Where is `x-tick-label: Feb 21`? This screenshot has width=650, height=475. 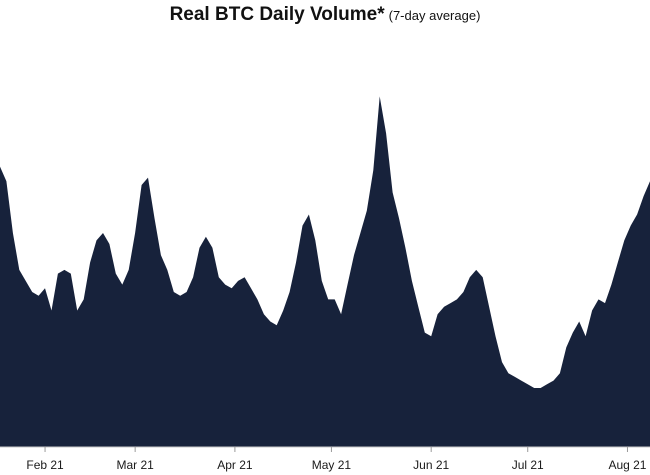
x-tick-label: Feb 21 is located at coordinates (45, 465).